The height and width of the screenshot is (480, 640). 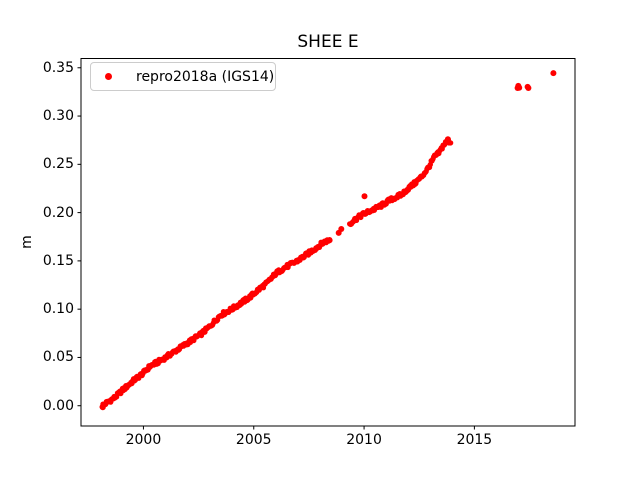 What do you see at coordinates (108, 76) in the screenshot?
I see `legend-red-dot-icon` at bounding box center [108, 76].